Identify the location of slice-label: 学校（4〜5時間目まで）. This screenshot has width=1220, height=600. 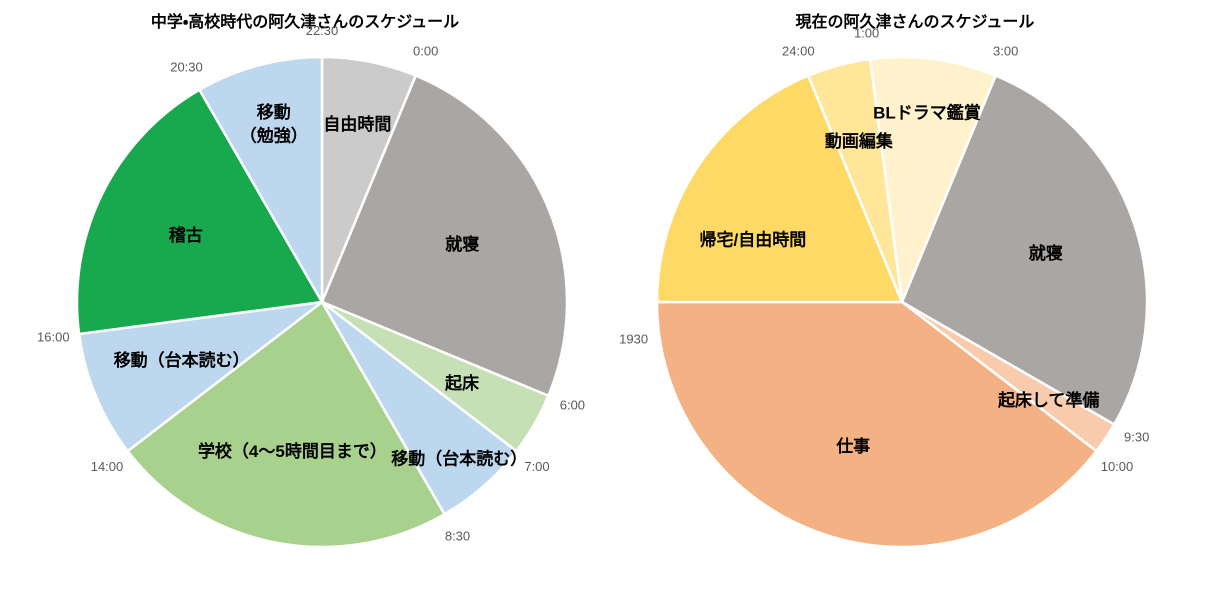
(292, 451).